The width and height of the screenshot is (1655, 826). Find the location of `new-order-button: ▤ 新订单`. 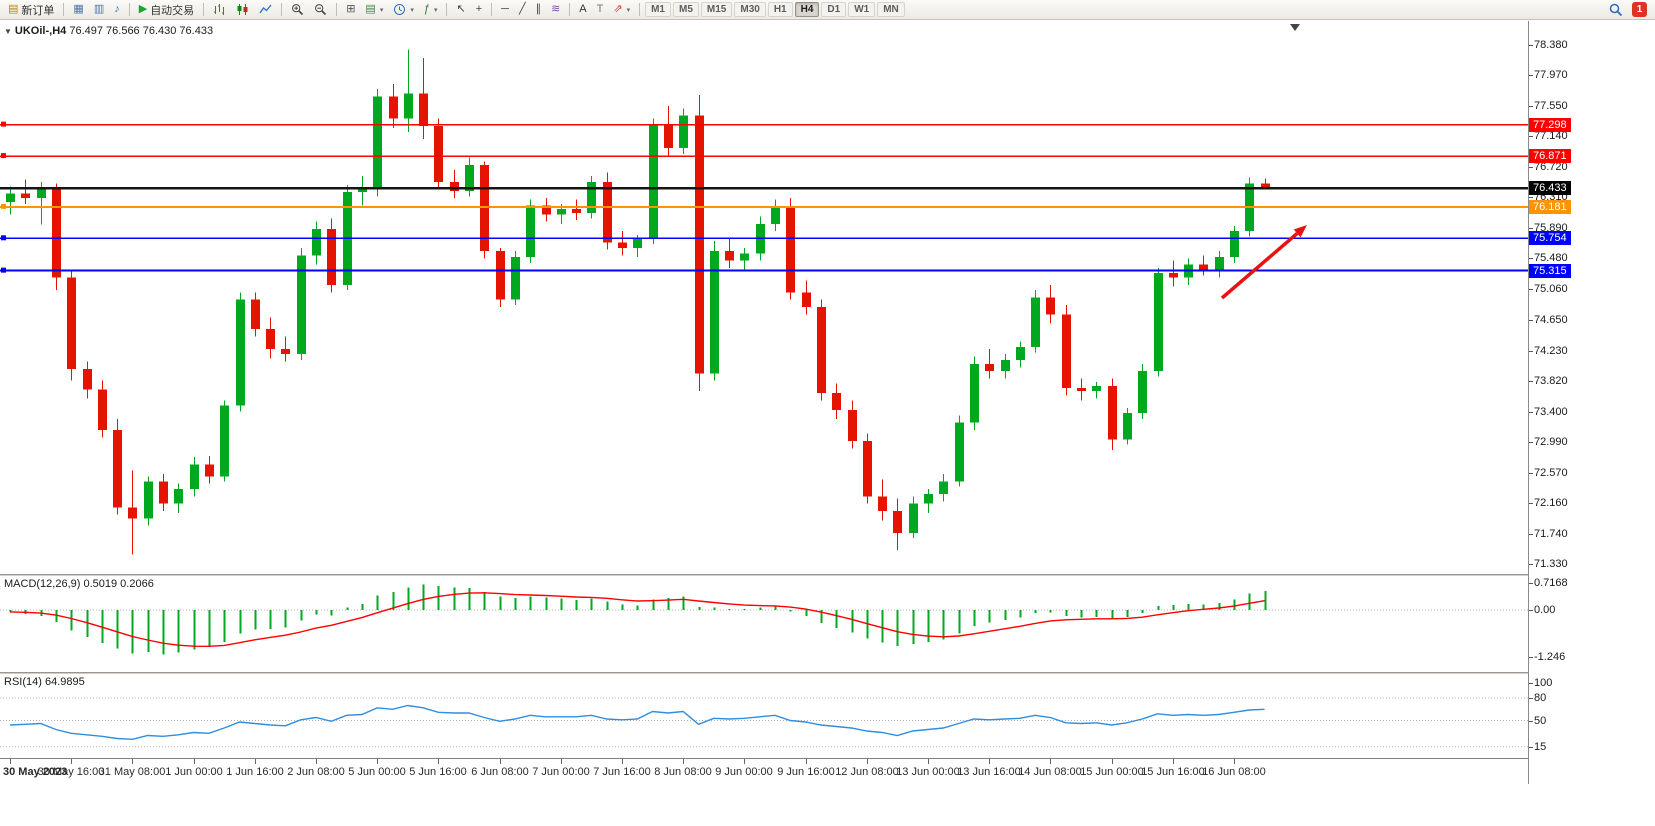

new-order-button: ▤ 新订单 is located at coordinates (31, 9).